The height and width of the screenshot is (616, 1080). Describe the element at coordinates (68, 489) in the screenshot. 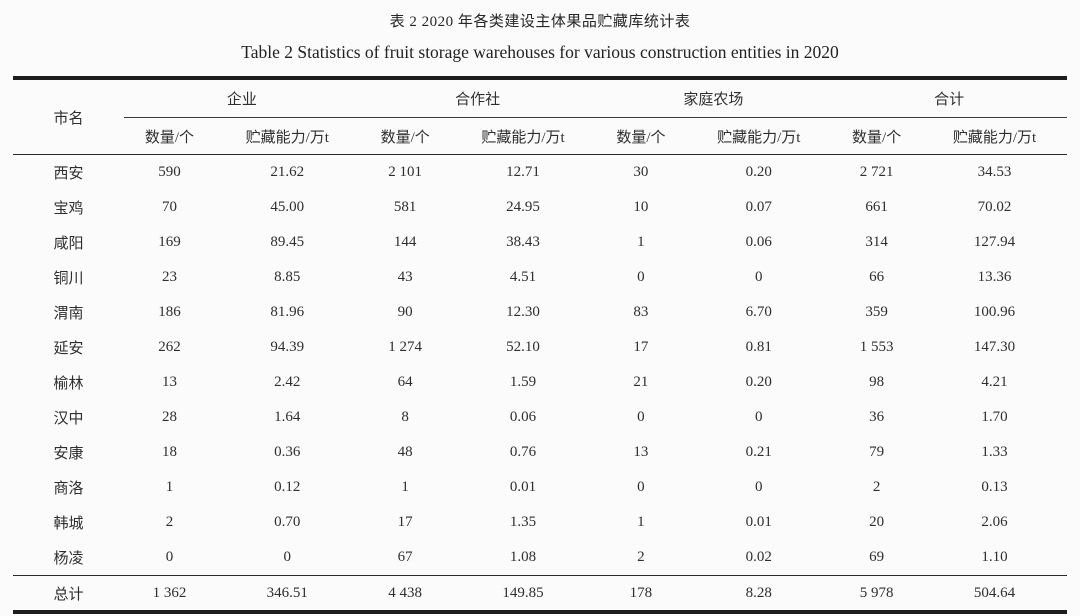

I see `city-cell: 商洛` at that location.